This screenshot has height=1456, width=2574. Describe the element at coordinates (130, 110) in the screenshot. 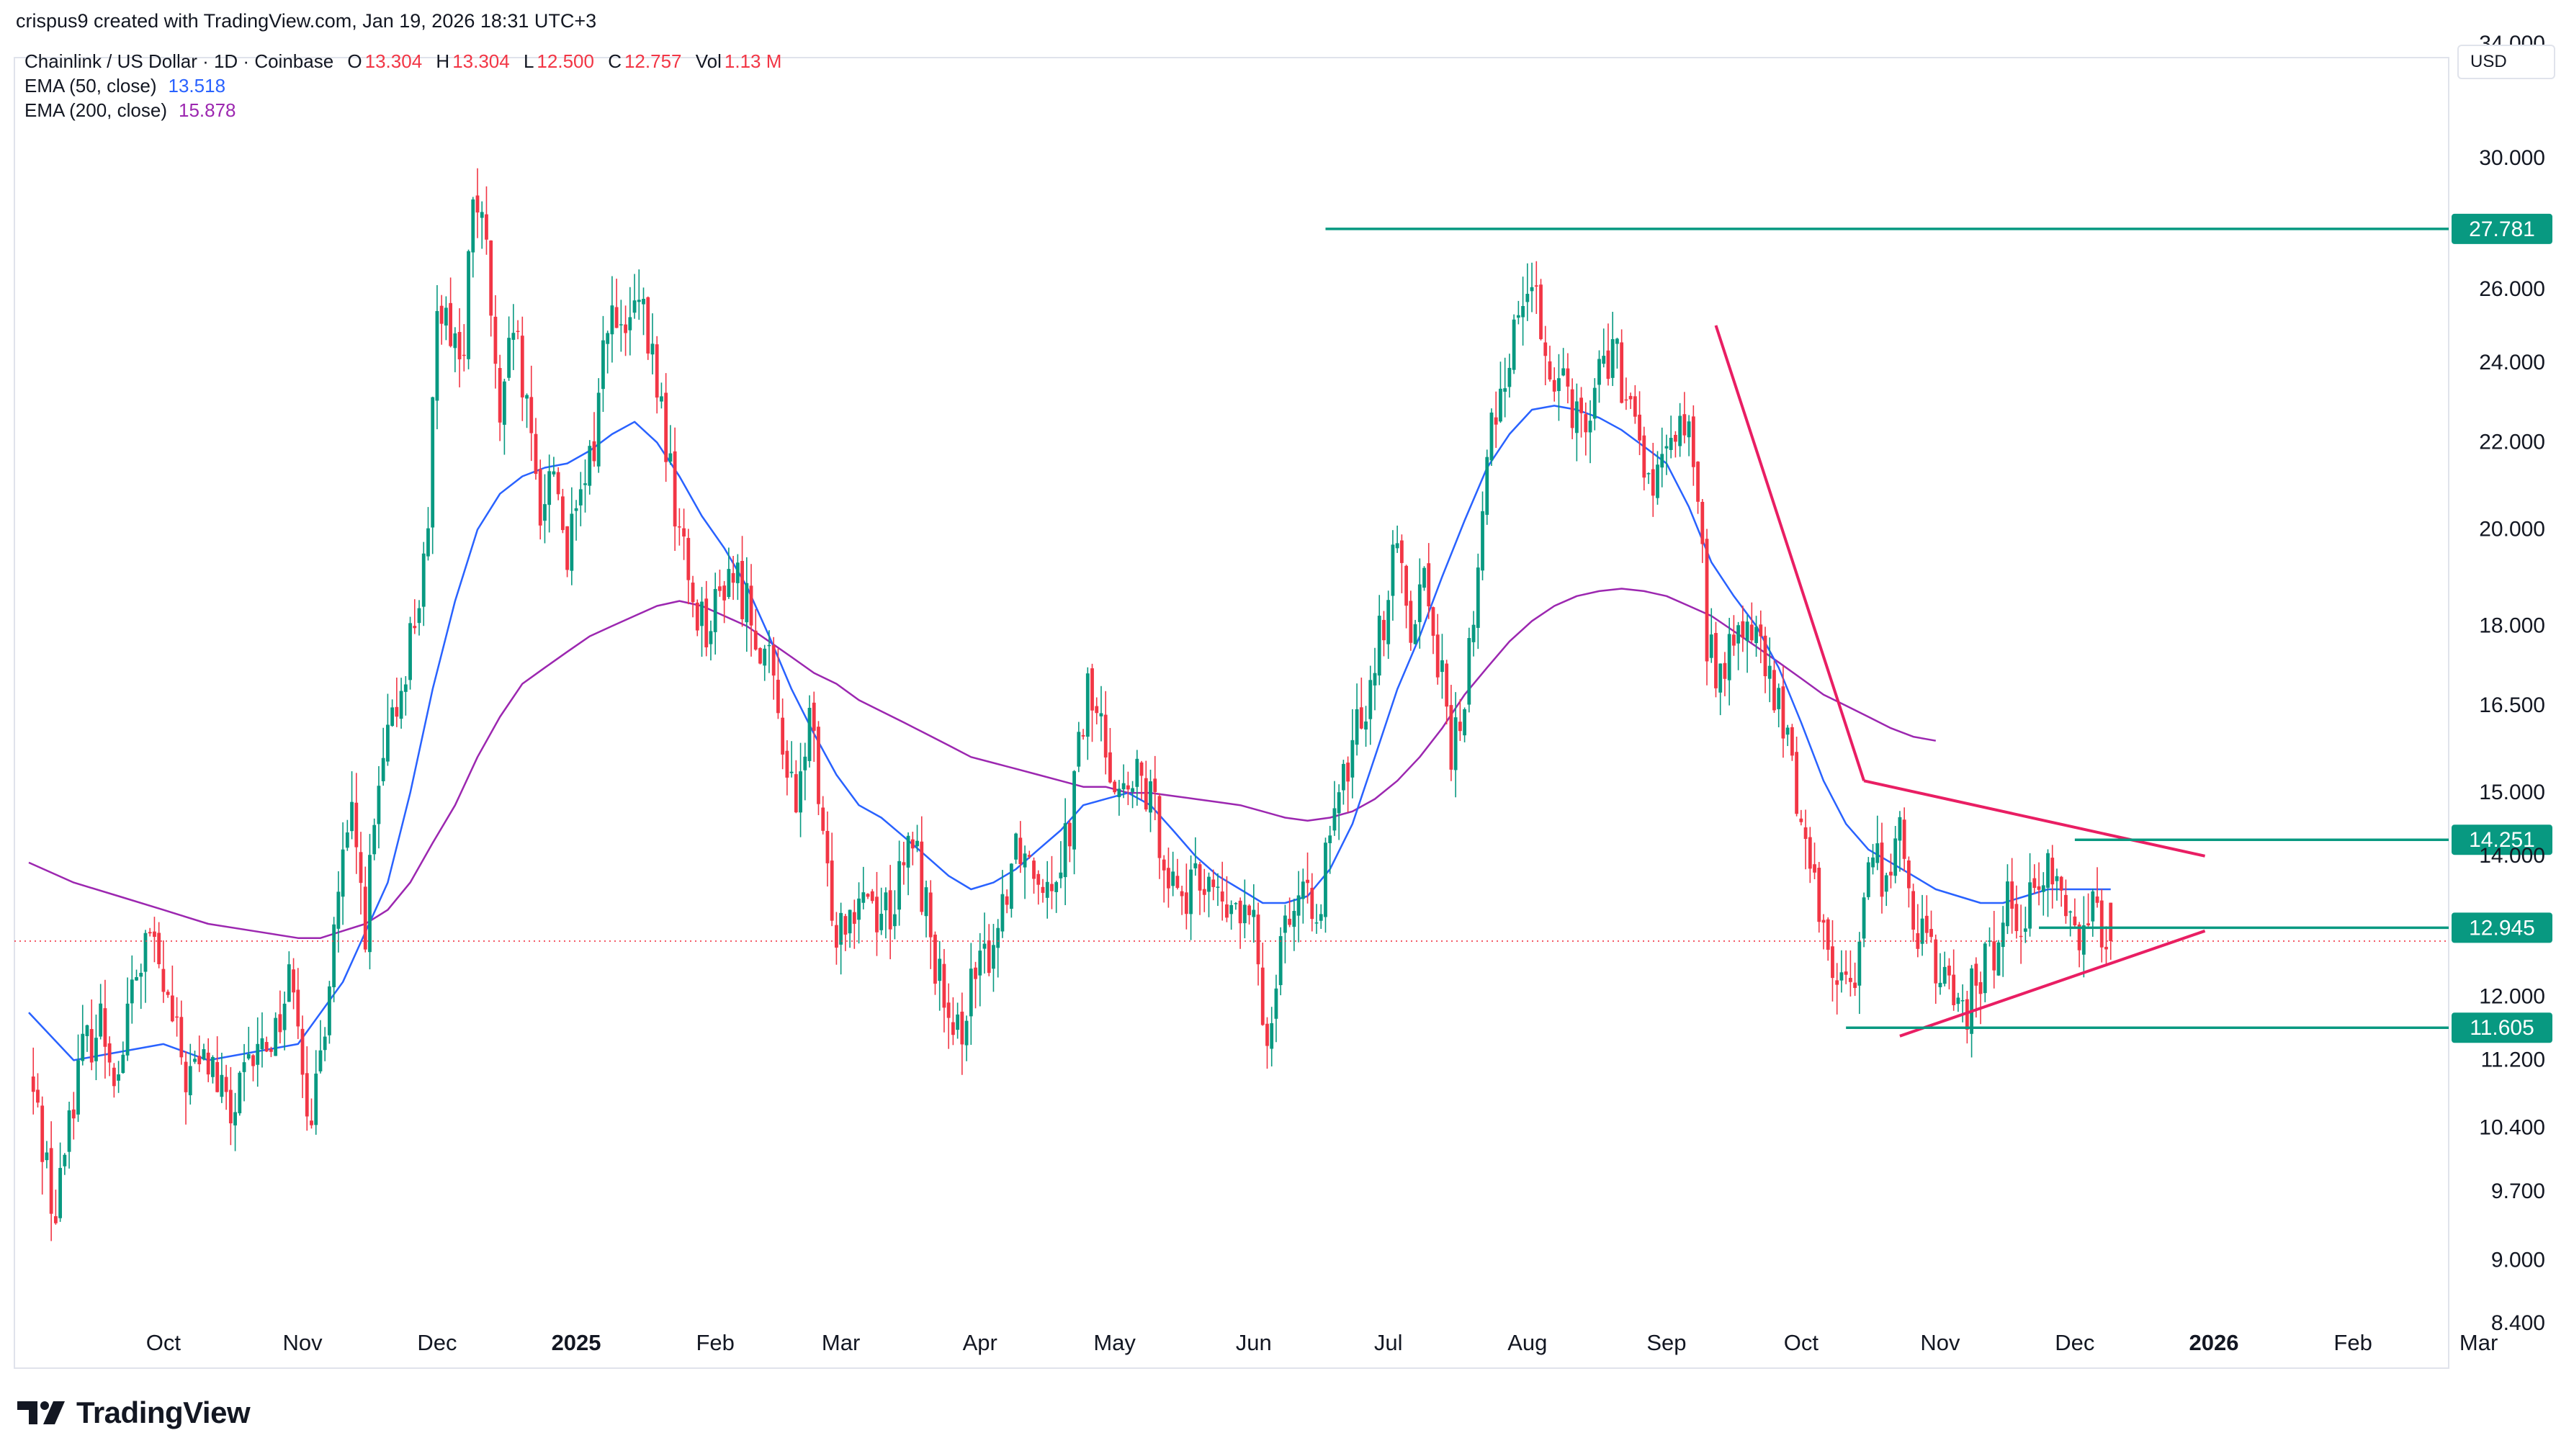

I see `ema200-legend: EMA (200, close) 15.878` at that location.